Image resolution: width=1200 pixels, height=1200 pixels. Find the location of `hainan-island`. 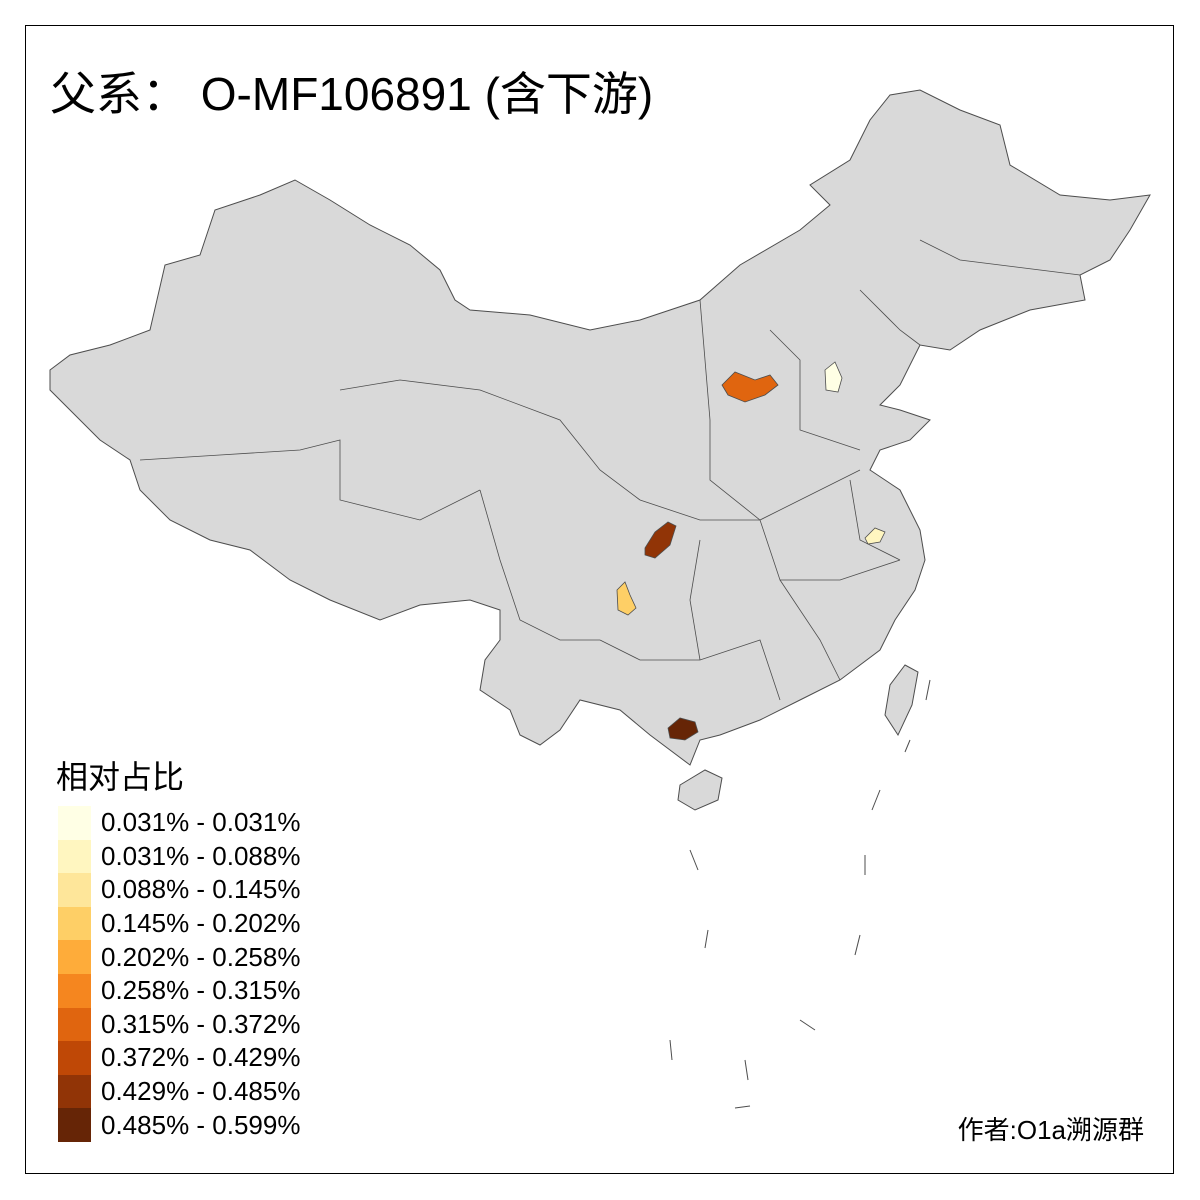

hainan-island is located at coordinates (700, 790).